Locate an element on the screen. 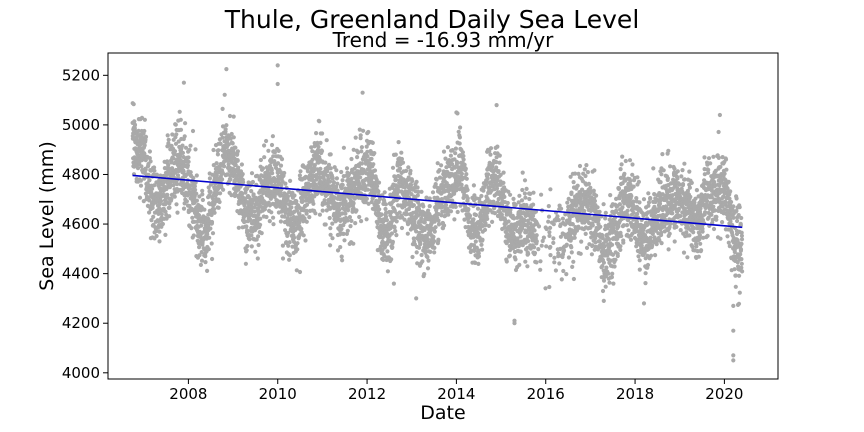 The image size is (864, 432). y-tick-label: 4800 is located at coordinates (81, 174).